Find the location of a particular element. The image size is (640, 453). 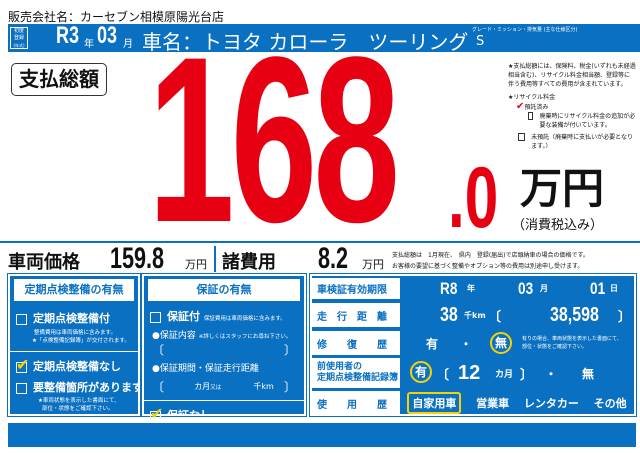

reg-month-unit: 月 is located at coordinates (128, 44).